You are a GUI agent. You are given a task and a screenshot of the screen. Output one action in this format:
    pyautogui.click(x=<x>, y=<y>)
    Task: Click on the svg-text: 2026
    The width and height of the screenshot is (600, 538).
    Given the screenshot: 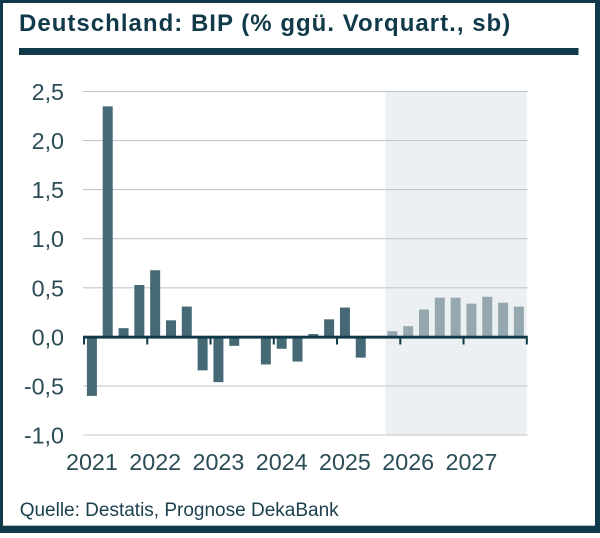 What is the action you would take?
    pyautogui.click(x=408, y=462)
    